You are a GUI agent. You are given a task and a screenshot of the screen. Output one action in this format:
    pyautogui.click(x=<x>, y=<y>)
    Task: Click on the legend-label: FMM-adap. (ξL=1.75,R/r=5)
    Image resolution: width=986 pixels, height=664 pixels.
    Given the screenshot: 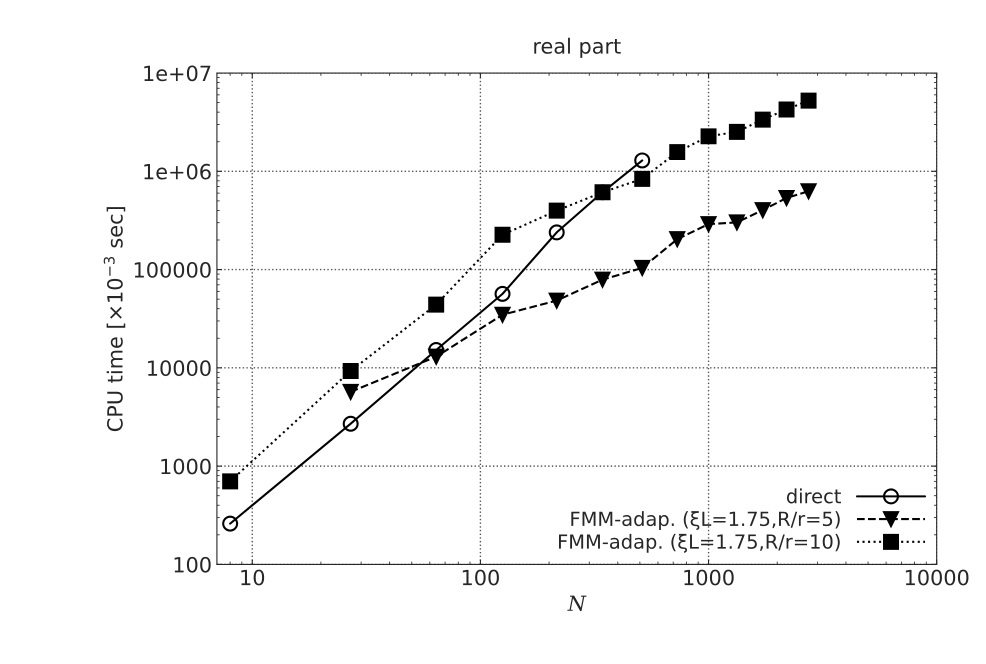 What is the action you would take?
    pyautogui.click(x=705, y=520)
    